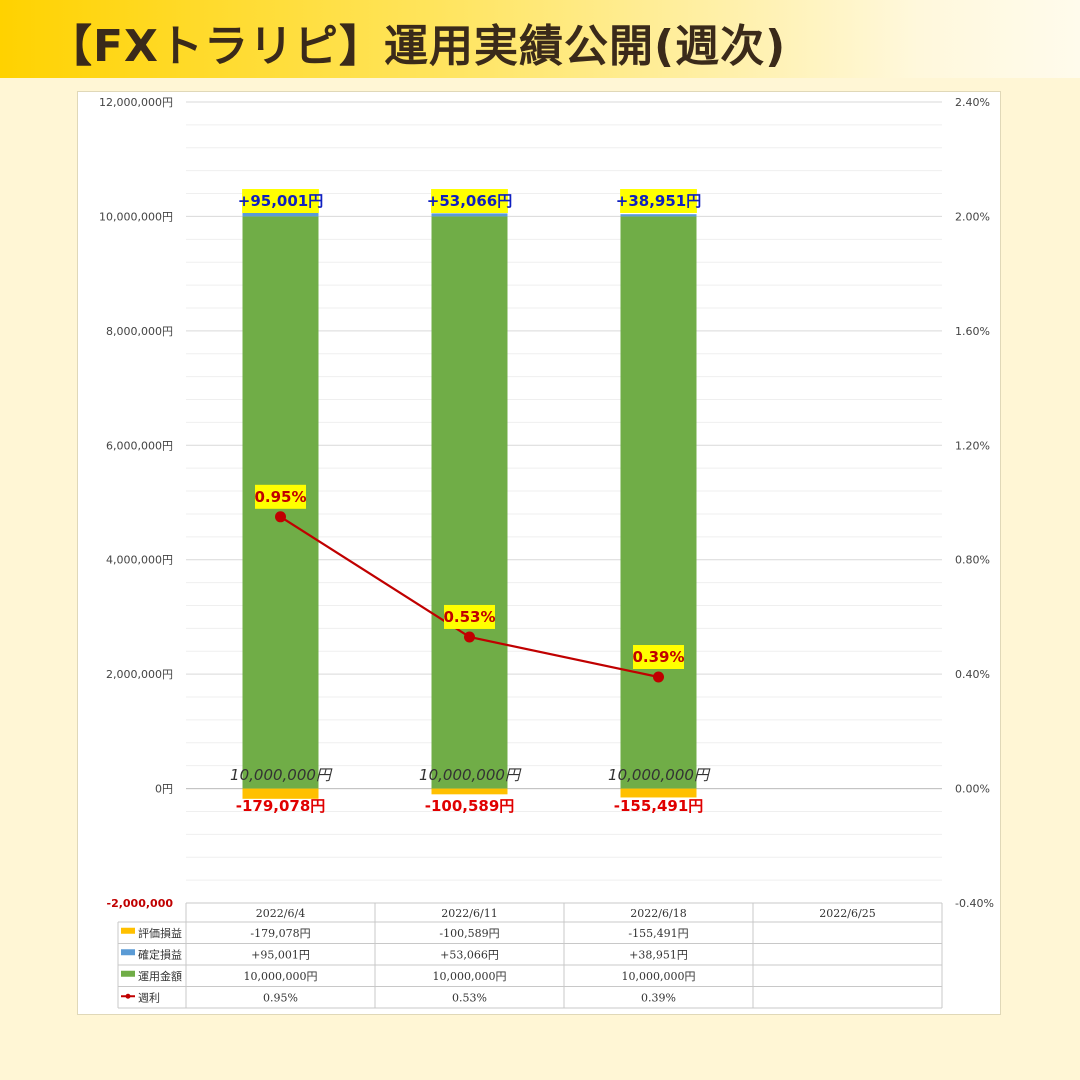 The width and height of the screenshot is (1080, 1080). I want to click on weekly-return-label: 0.39%, so click(658, 657).